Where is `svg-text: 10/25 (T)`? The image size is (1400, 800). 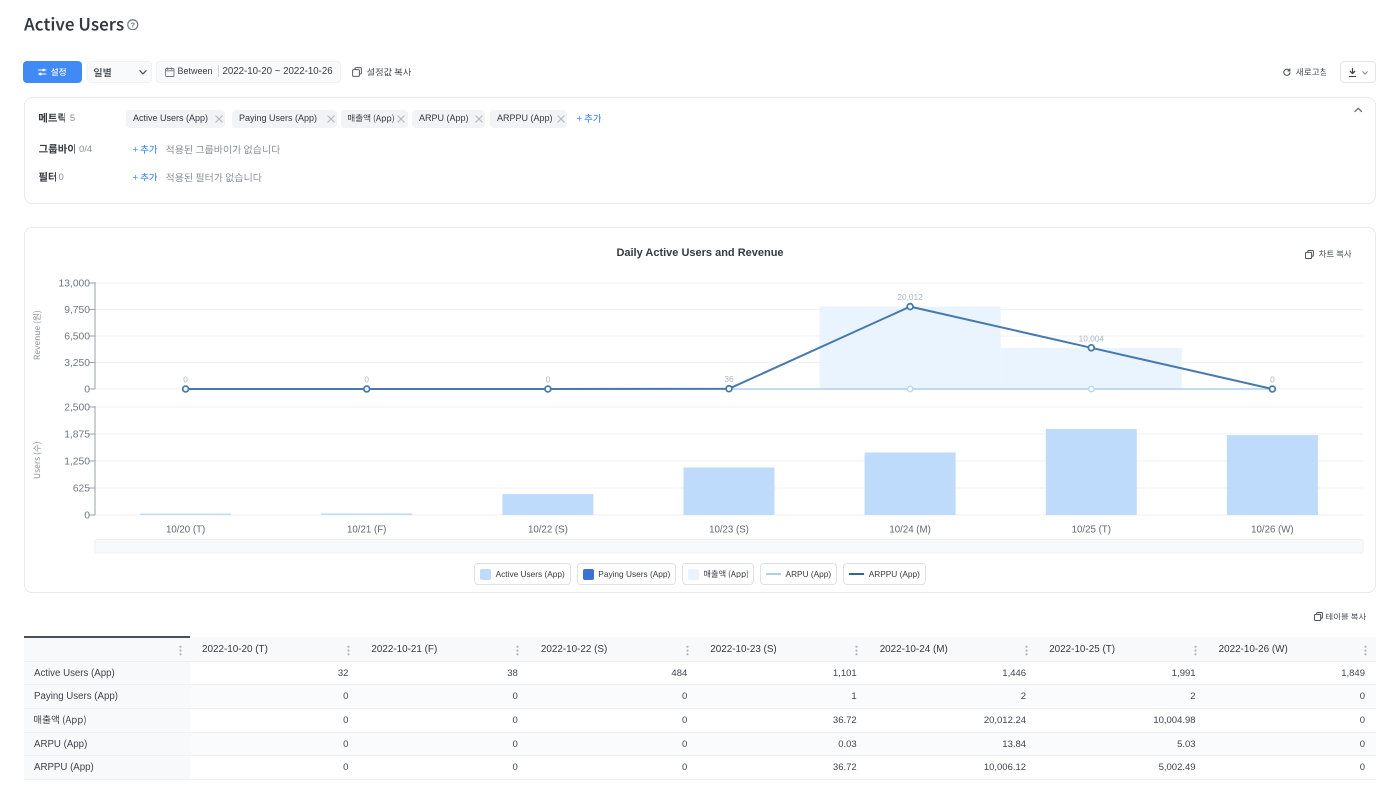
svg-text: 10/25 (T) is located at coordinates (1091, 529).